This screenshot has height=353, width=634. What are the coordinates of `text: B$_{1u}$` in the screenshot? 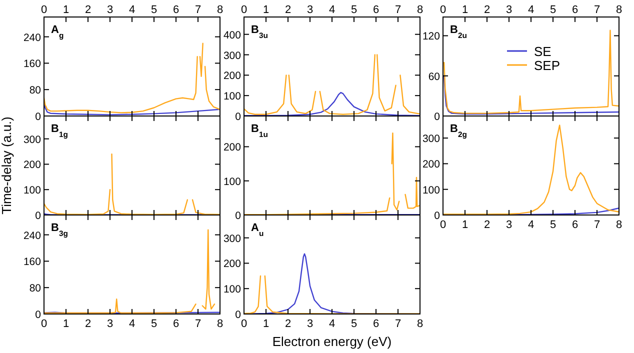 It's located at (259, 130).